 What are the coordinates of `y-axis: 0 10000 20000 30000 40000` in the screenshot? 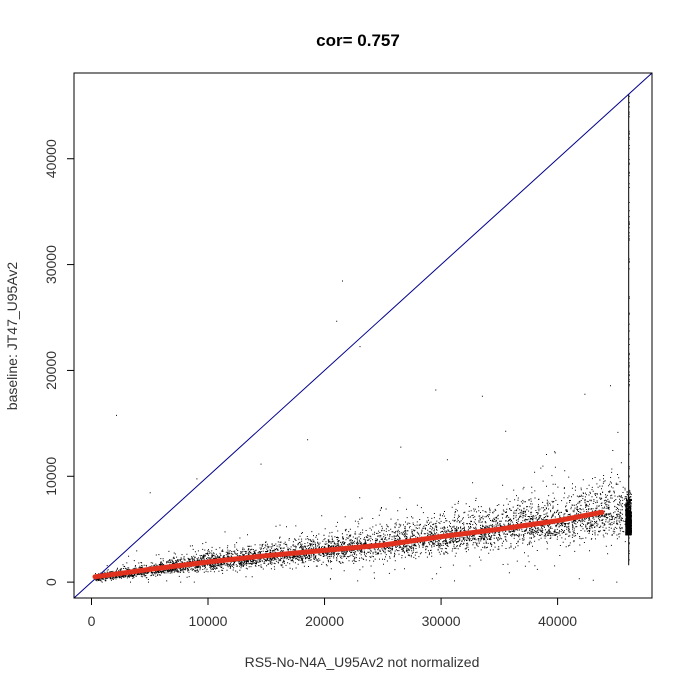 It's located at (59, 362).